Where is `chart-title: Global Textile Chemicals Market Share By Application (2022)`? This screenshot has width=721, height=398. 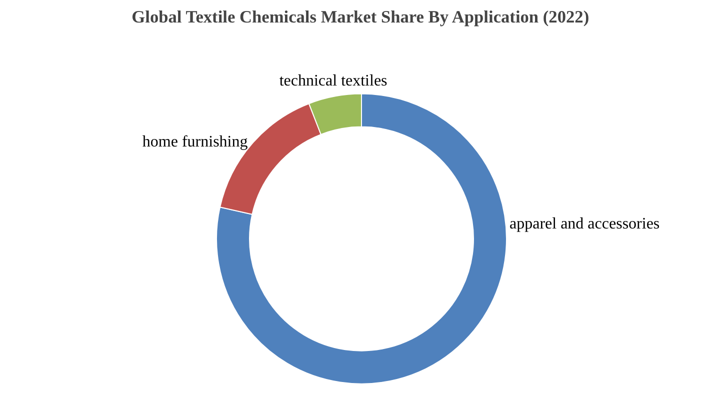
chart-title: Global Textile Chemicals Market Share By Application (2022) is located at coordinates (361, 17).